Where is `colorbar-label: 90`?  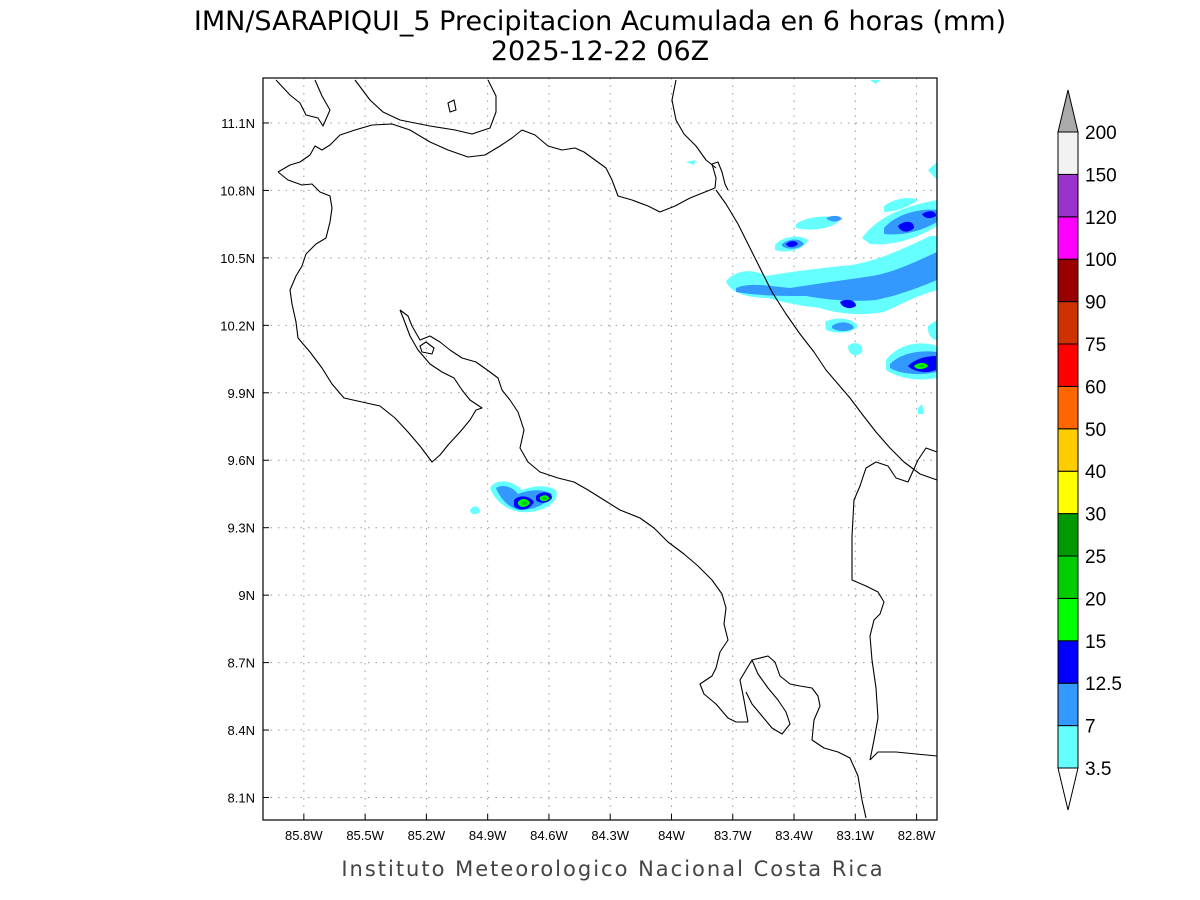 colorbar-label: 90 is located at coordinates (1095, 303).